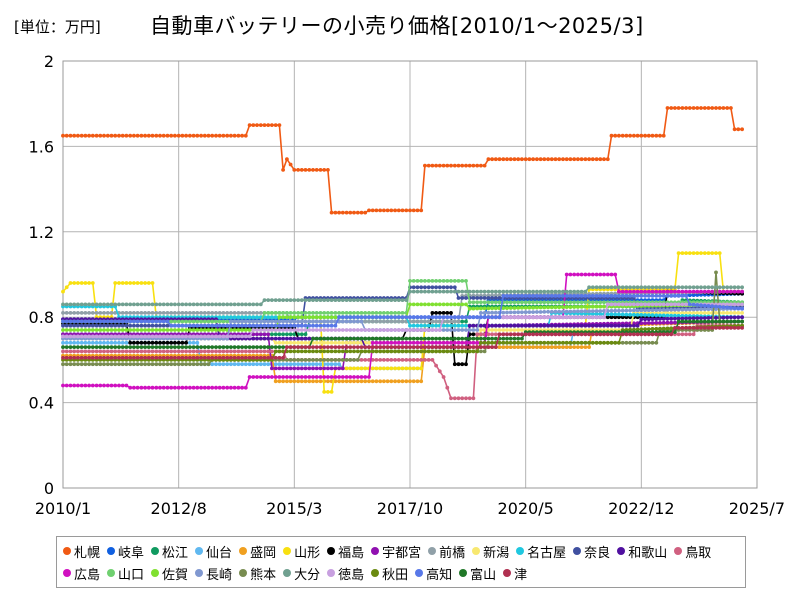 Image resolution: width=800 pixels, height=600 pixels. What do you see at coordinates (287, 573) in the screenshot?
I see `legend-swatch` at bounding box center [287, 573].